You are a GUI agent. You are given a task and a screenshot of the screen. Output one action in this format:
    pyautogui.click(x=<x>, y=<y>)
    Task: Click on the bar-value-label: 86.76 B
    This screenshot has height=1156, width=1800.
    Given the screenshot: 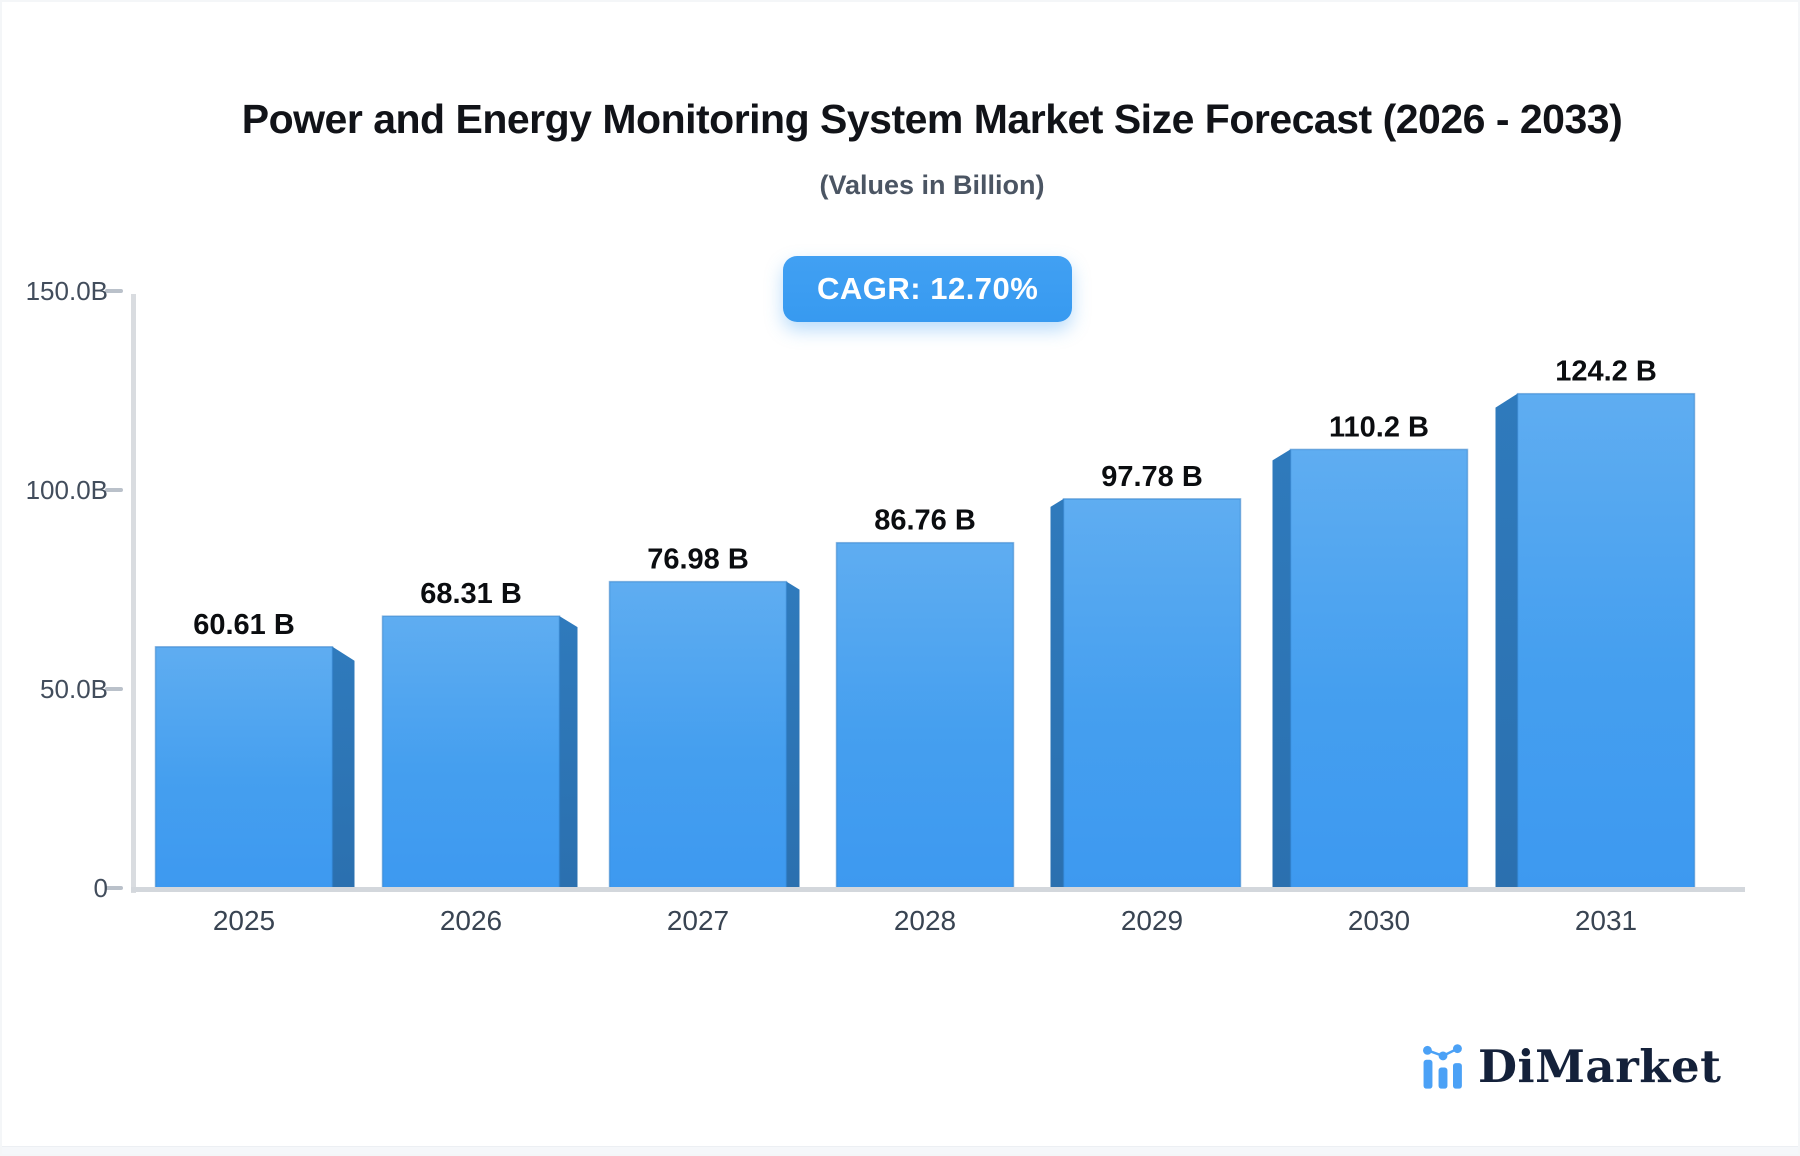 What is the action you would take?
    pyautogui.click(x=925, y=521)
    